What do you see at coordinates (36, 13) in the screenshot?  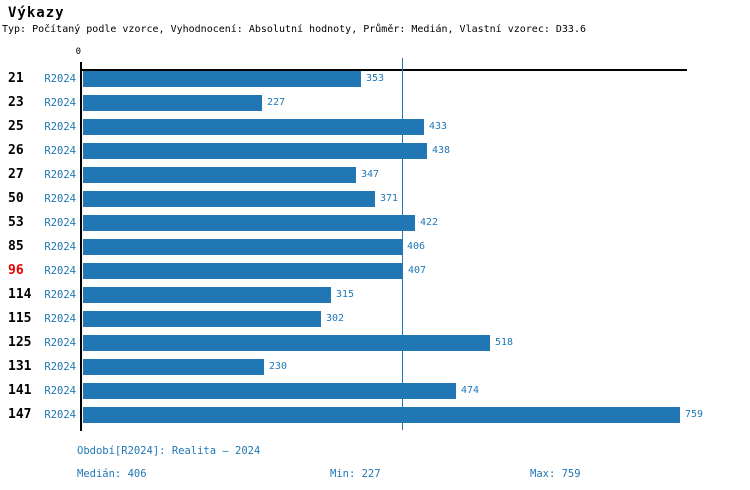 I see `report-title: Výkazy` at bounding box center [36, 13].